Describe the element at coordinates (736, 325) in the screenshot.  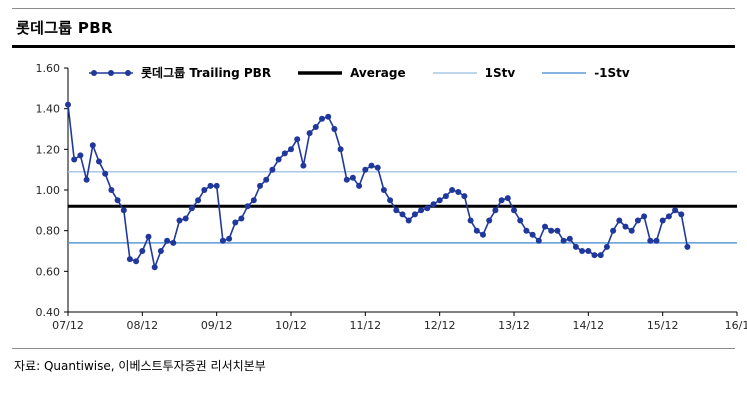
I see `x-tick-label: 16/1` at that location.